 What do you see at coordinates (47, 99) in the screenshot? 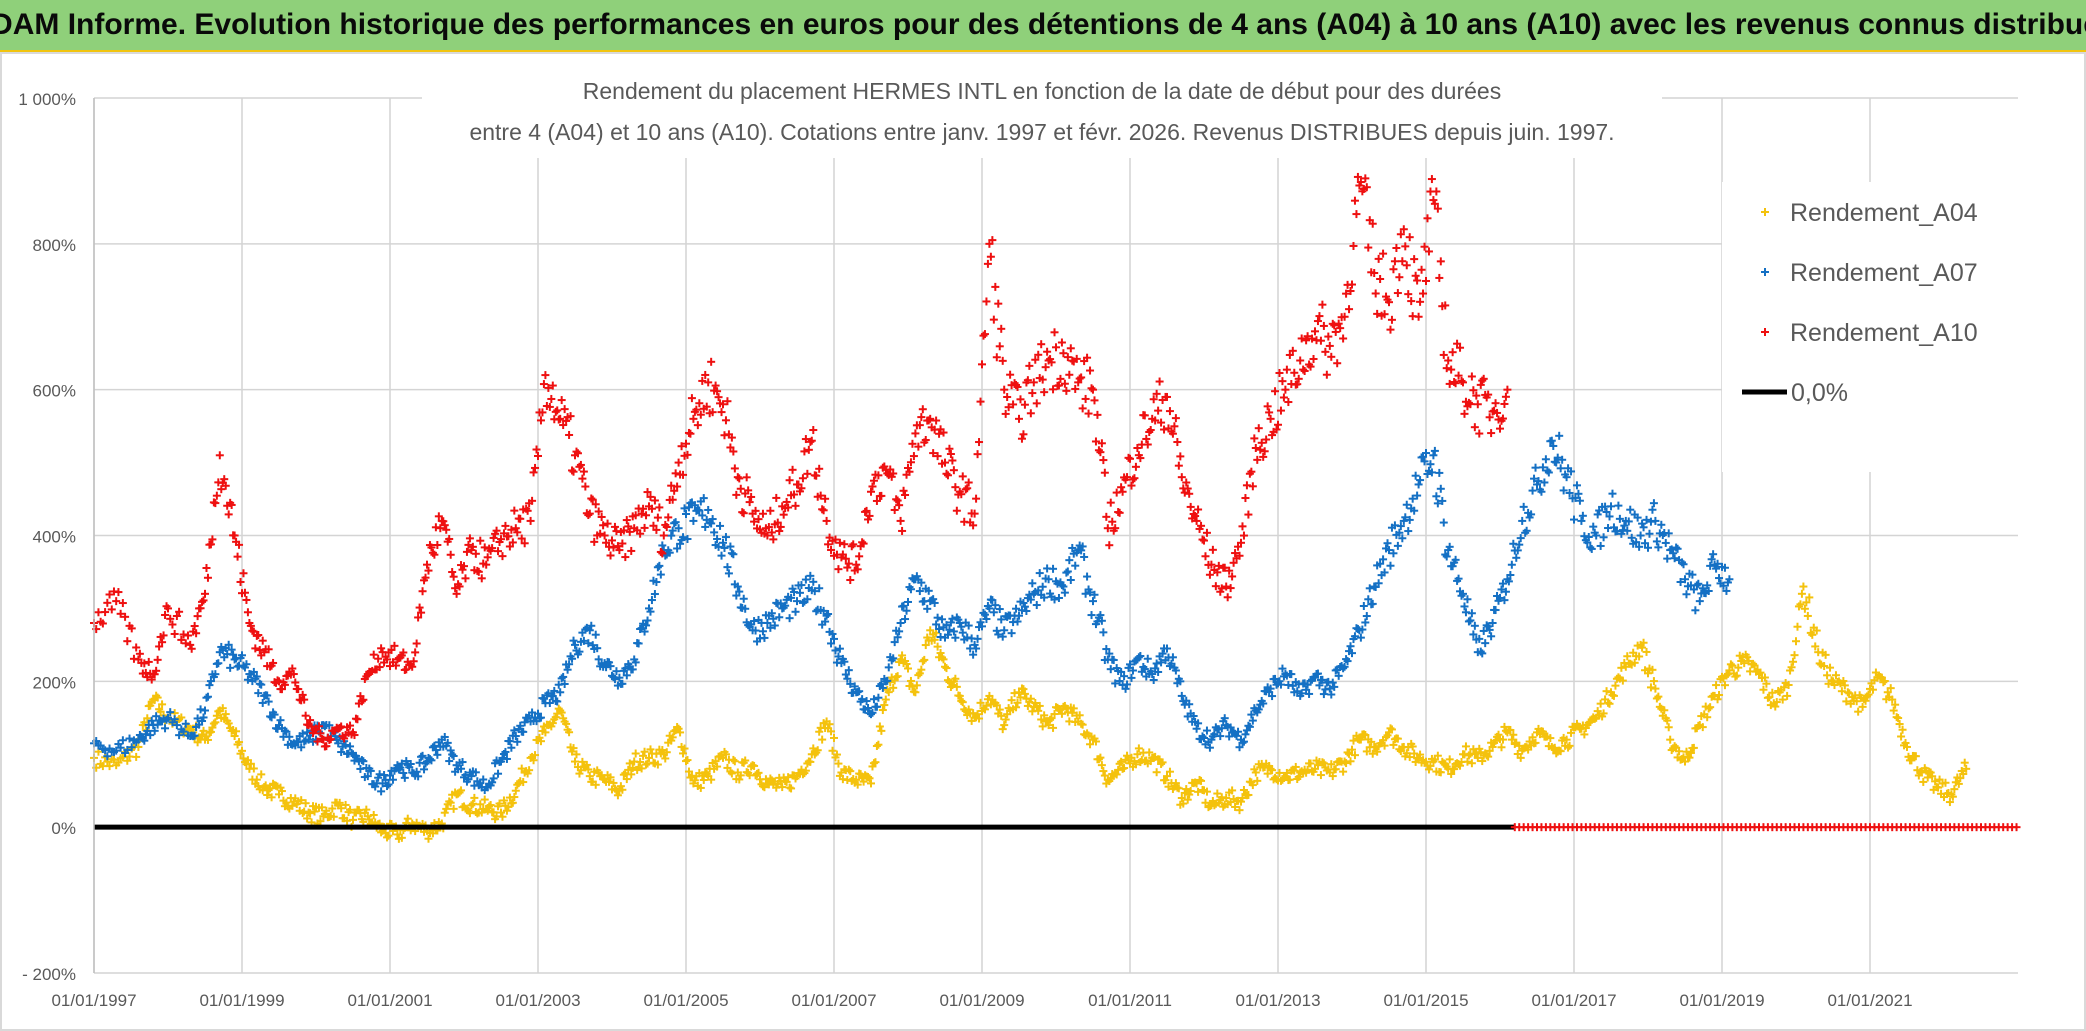
I see `y-tick-label: 1 000%` at bounding box center [47, 99].